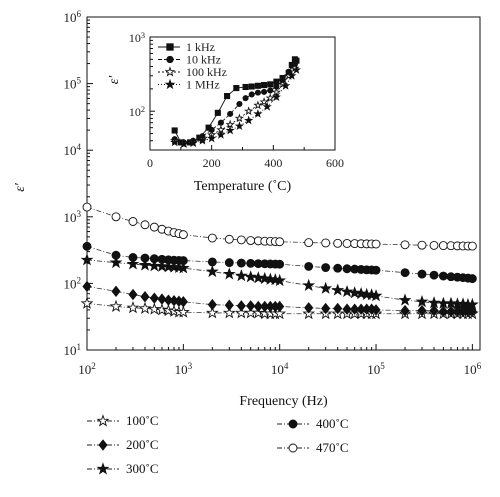  Describe the element at coordinates (200, 47) in the screenshot. I see `inset-legend-label: 1 kHz` at that location.